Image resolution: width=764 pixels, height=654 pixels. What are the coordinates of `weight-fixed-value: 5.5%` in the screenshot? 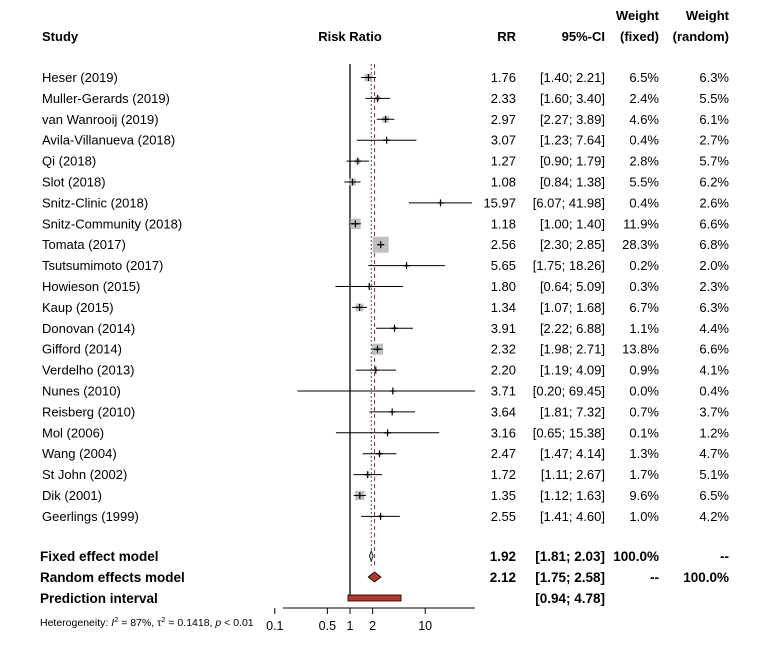 It's located at (644, 182).